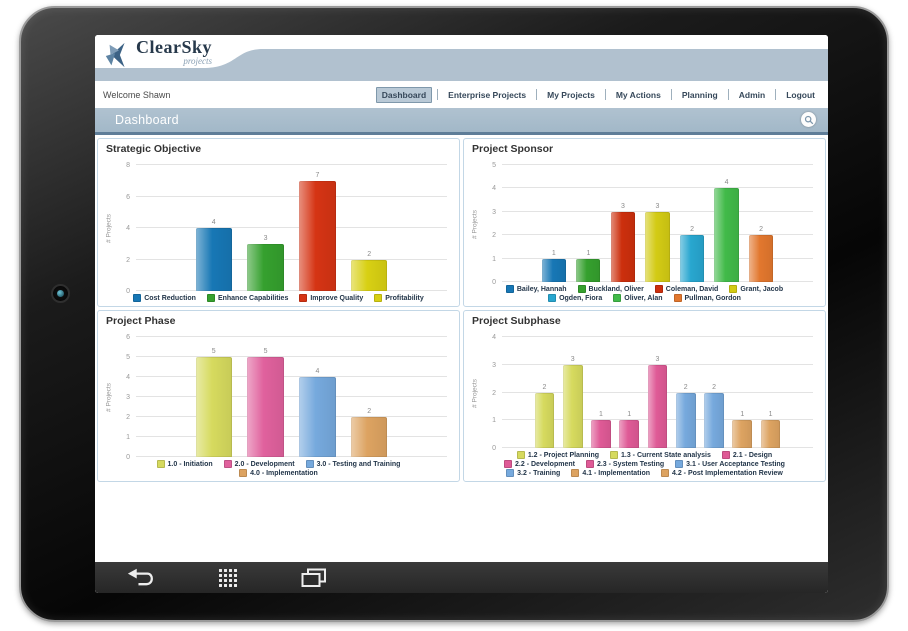  Describe the element at coordinates (369, 275) in the screenshot. I see `bar-profitability` at that location.